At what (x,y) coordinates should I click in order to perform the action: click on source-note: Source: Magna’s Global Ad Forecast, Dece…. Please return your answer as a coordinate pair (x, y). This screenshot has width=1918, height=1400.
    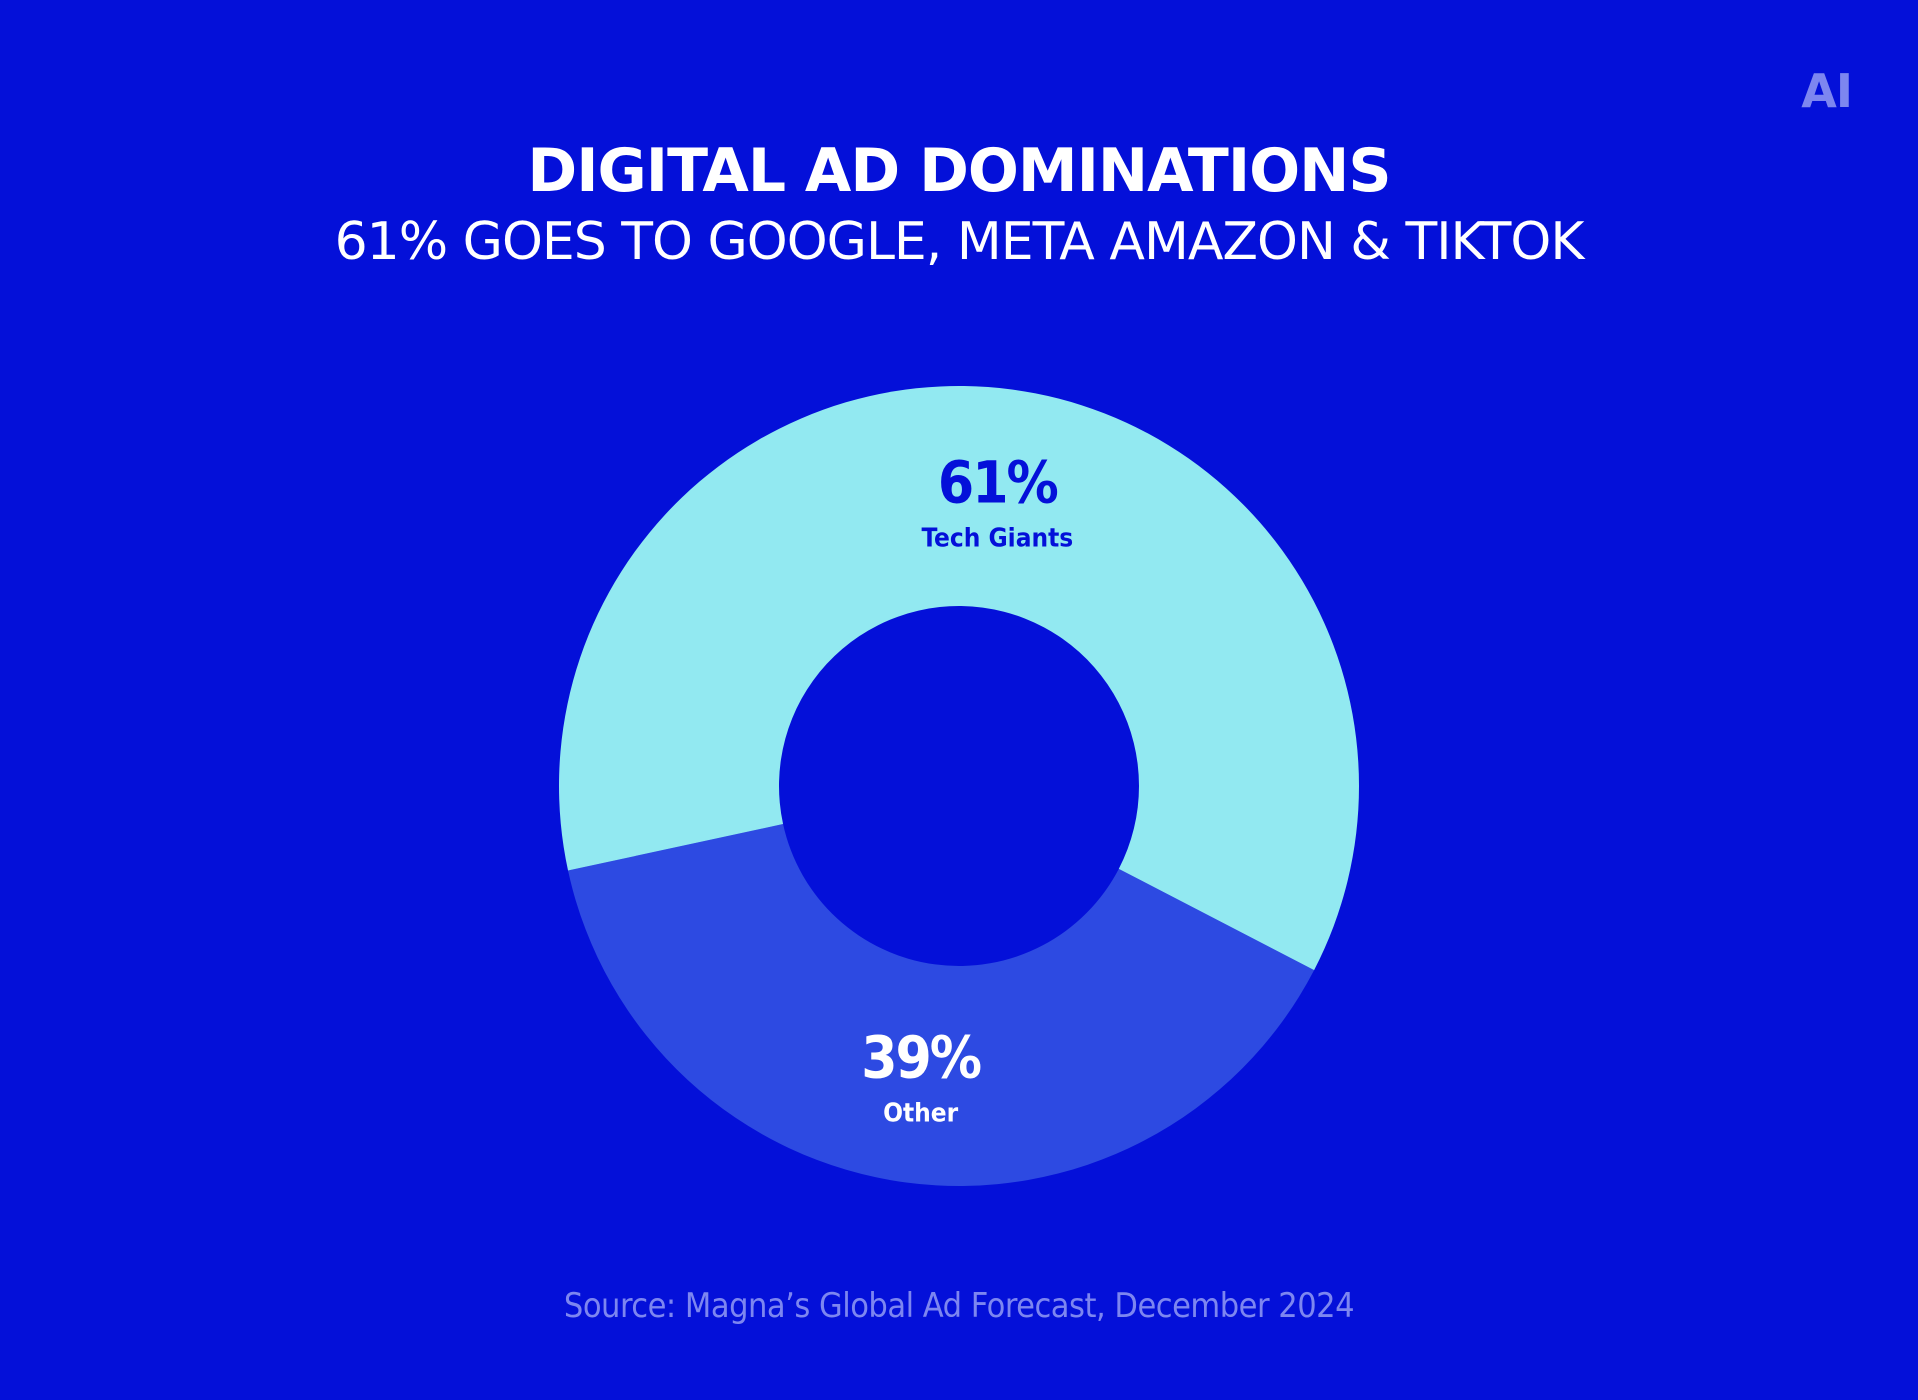
    Looking at the image, I should click on (959, 1306).